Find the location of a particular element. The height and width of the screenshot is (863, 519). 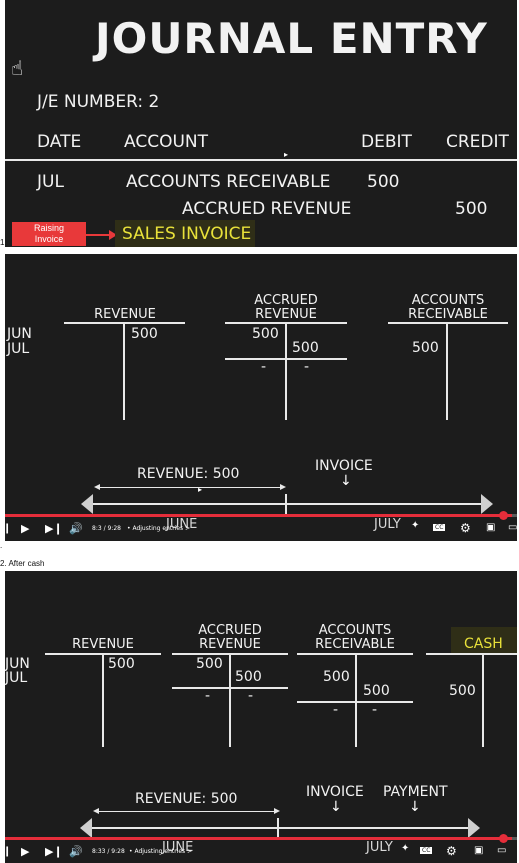

accrued-t-stem is located at coordinates (286, 371).